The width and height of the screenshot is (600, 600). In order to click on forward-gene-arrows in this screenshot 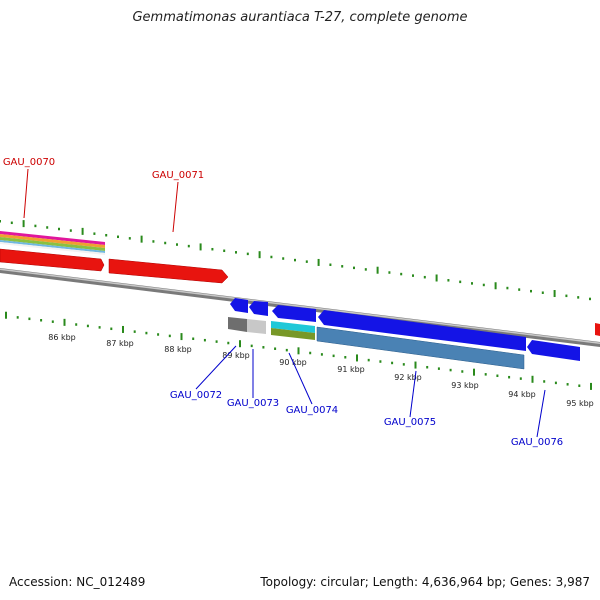, I will do `click(300, 292)`.